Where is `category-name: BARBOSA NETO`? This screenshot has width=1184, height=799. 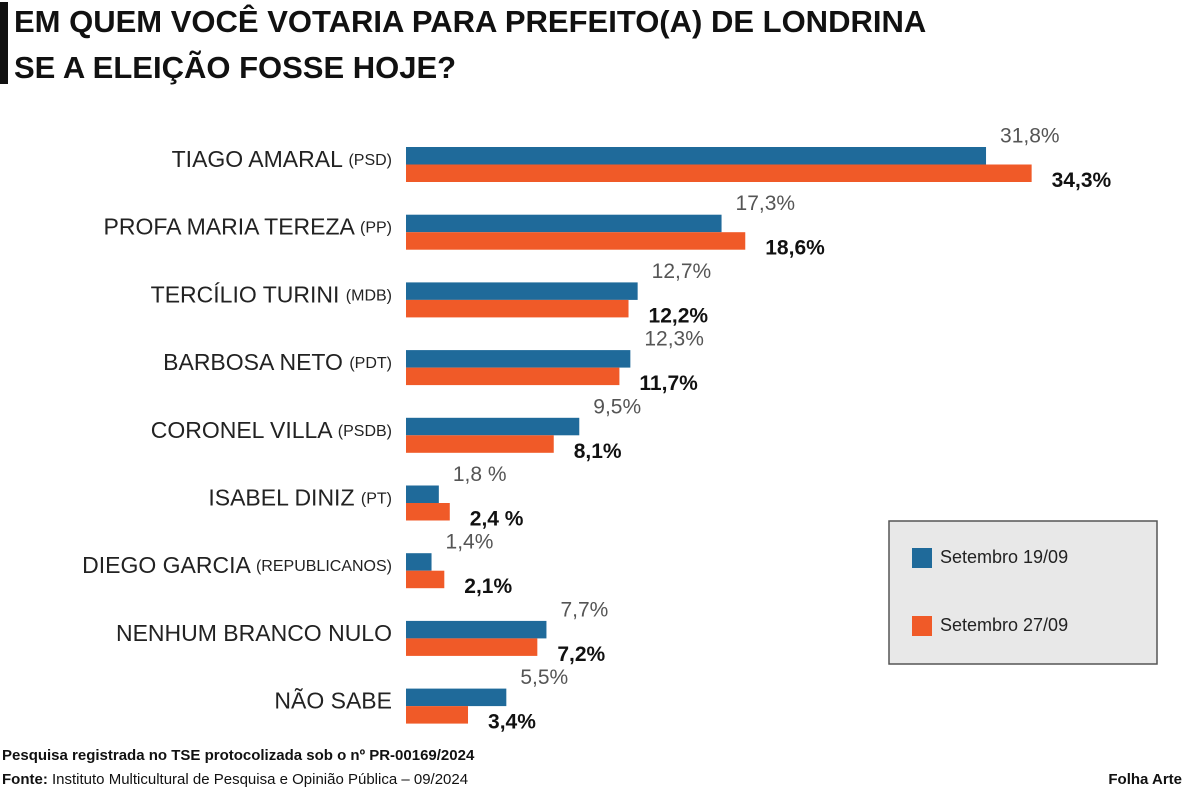
category-name: BARBOSA NETO is located at coordinates (253, 362).